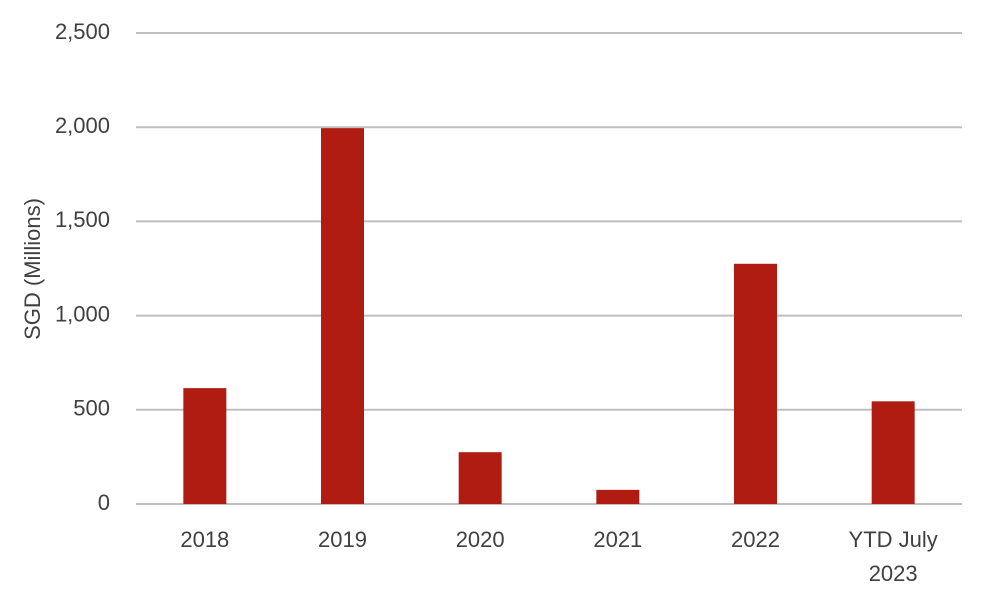 This screenshot has width=992, height=602. Describe the element at coordinates (204, 539) in the screenshot. I see `x-tick-label: 2018` at that location.